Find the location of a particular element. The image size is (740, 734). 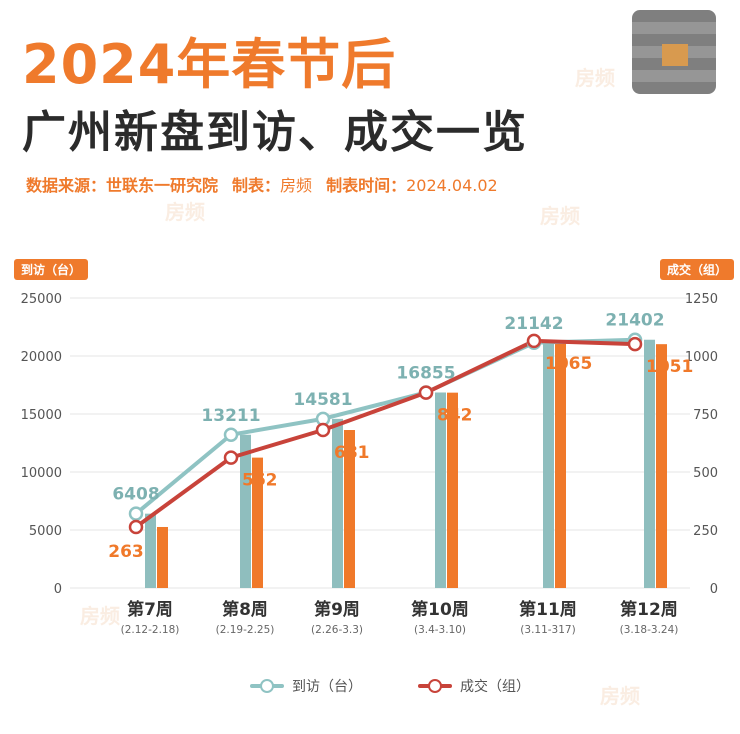

x-category-sublabel: (3.4-3.10) is located at coordinates (440, 630).